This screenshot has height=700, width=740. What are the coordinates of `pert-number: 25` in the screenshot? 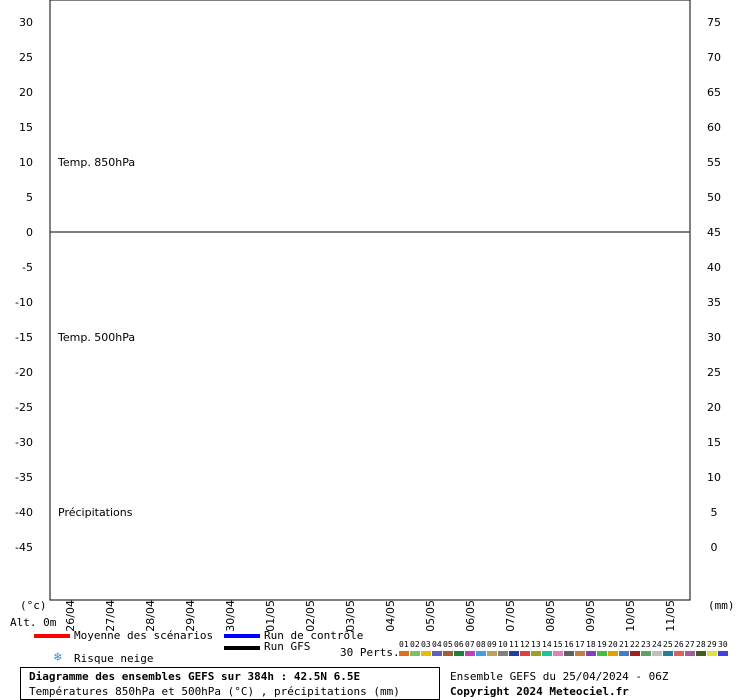 It's located at (668, 644).